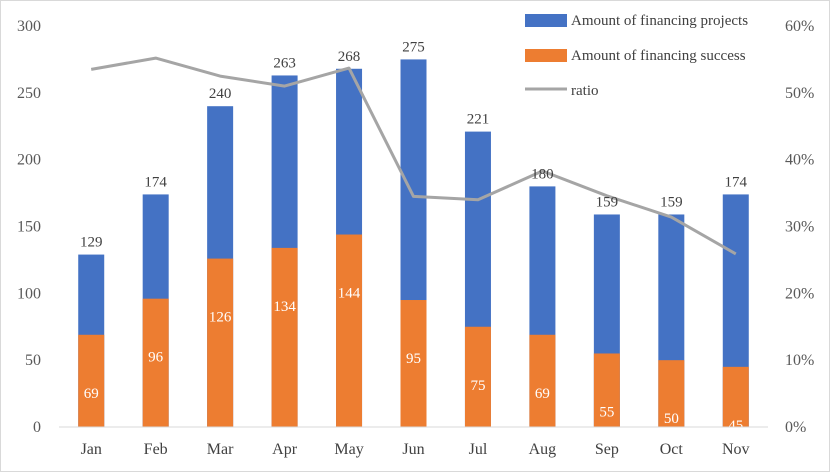 This screenshot has height=472, width=830. I want to click on right-tick-label: 30%, so click(799, 227).